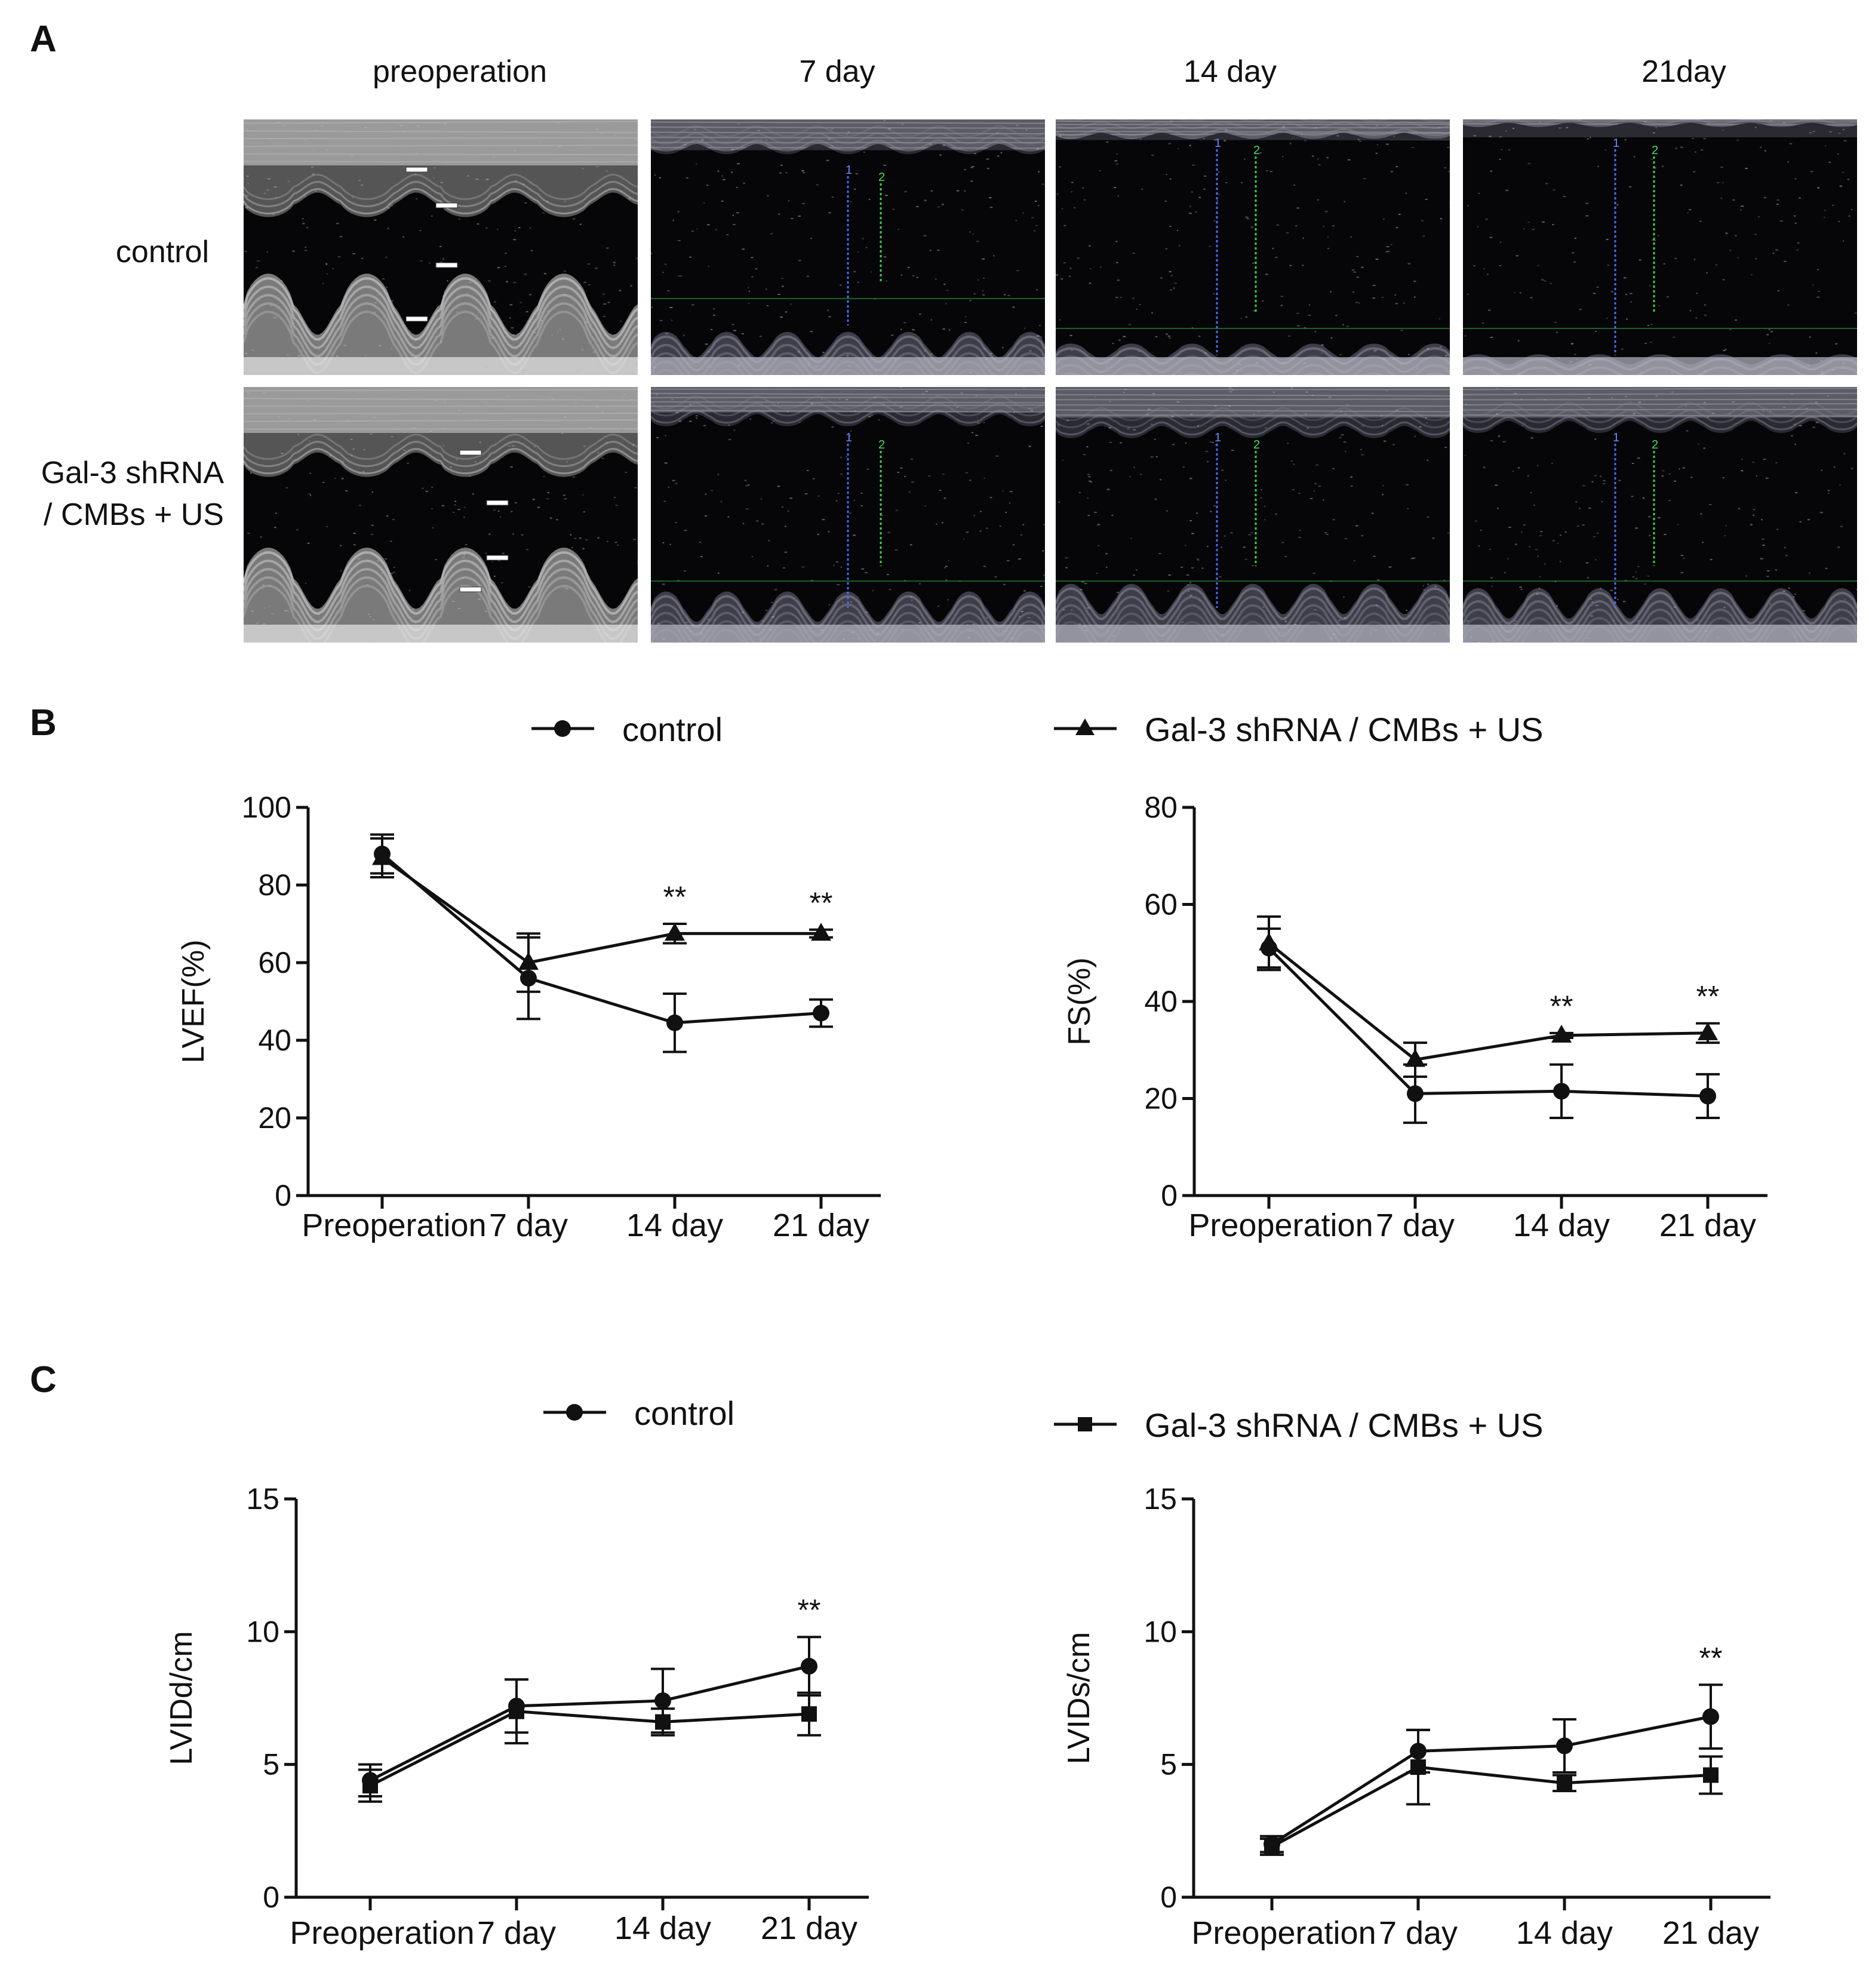  Describe the element at coordinates (43, 722) in the screenshot. I see `panel-letter-b: B` at that location.